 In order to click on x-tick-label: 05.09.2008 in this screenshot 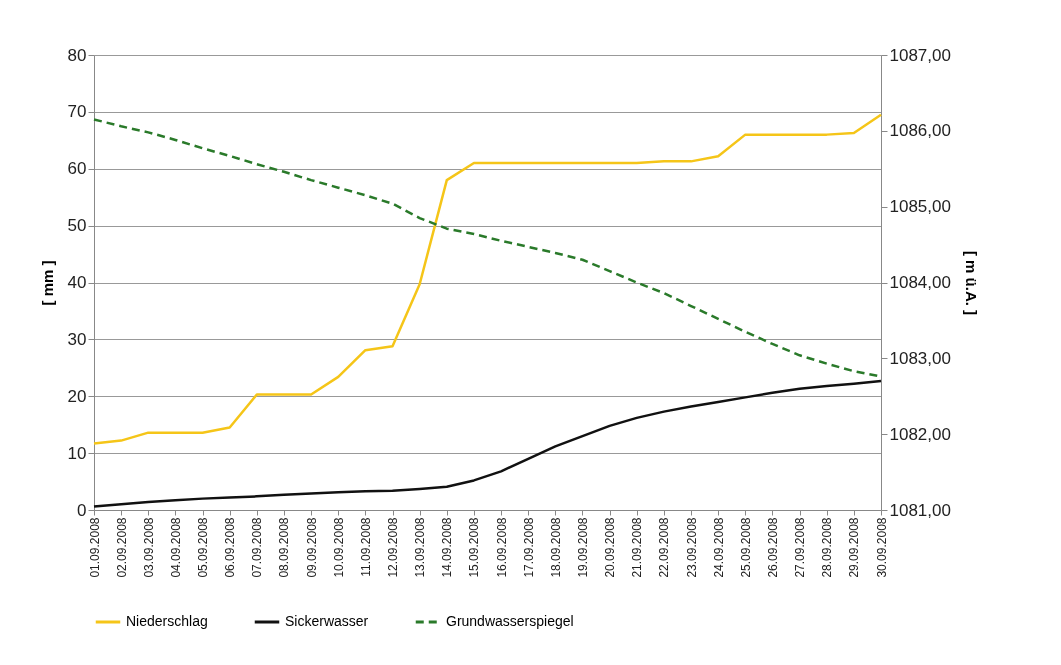, I will do `click(203, 547)`.